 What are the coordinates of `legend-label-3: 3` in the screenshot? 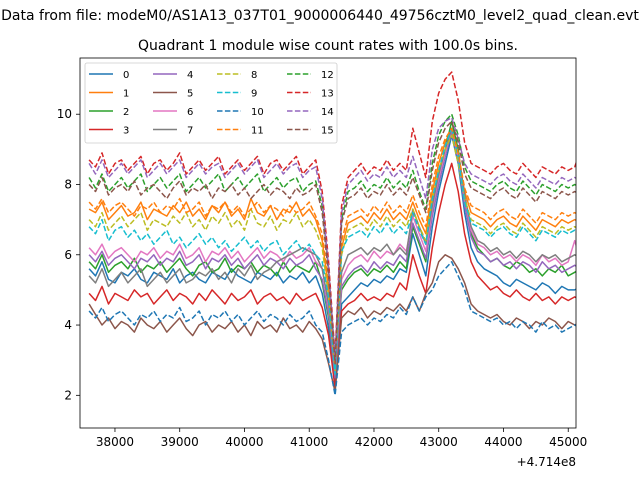 It's located at (126, 131).